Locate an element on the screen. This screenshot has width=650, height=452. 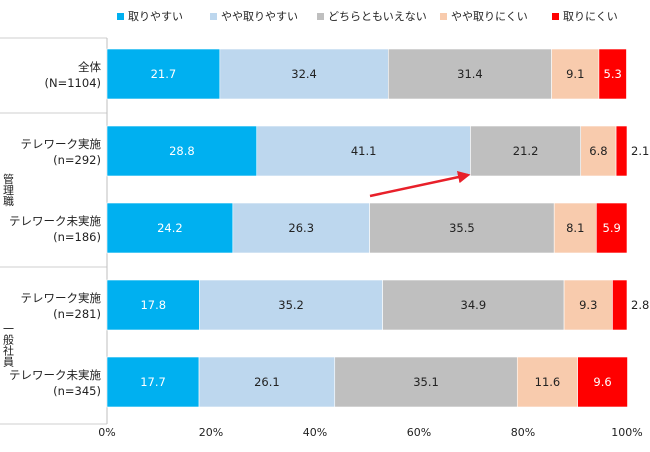
data-label: 28.8 is located at coordinates (182, 151).